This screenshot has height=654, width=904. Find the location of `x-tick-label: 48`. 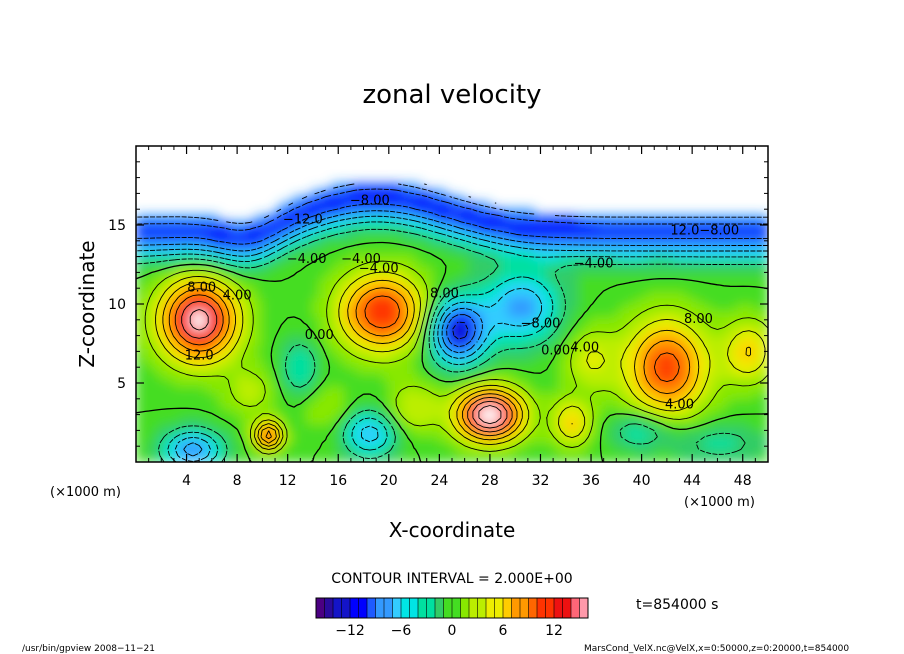

x-tick-label: 48 is located at coordinates (743, 481).